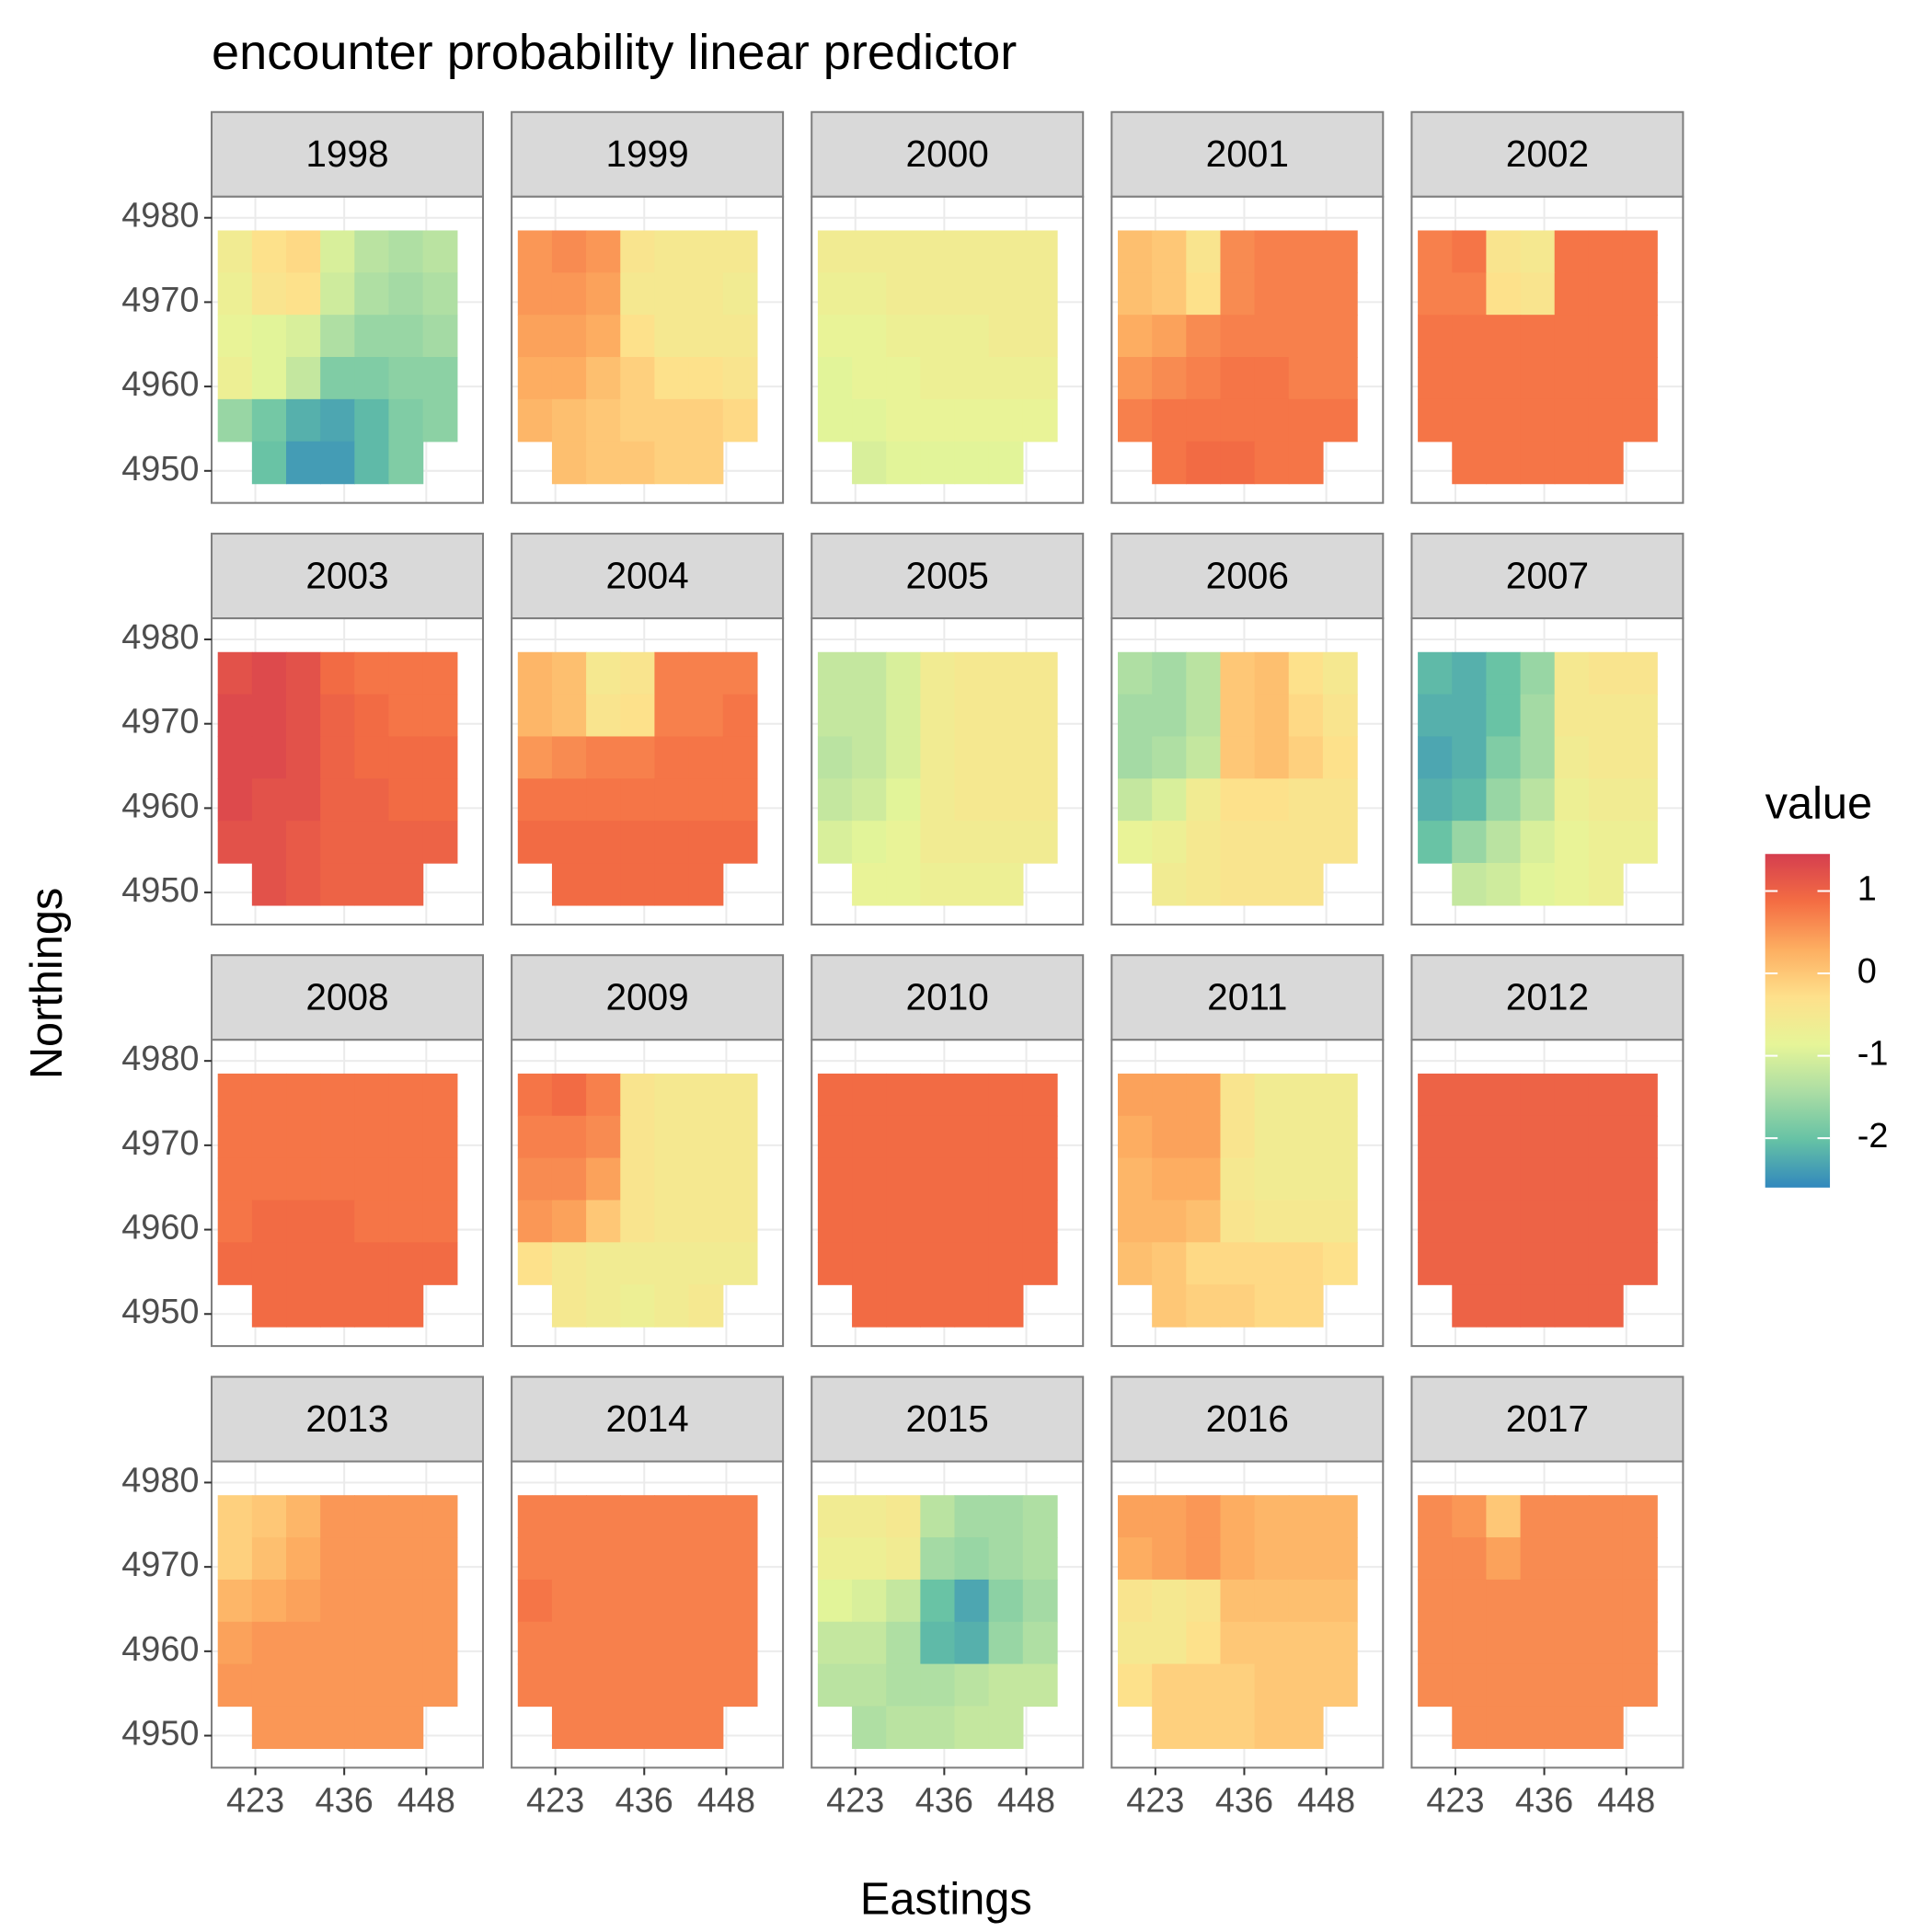  What do you see at coordinates (1247, 576) in the screenshot?
I see `strip-label: 2006` at bounding box center [1247, 576].